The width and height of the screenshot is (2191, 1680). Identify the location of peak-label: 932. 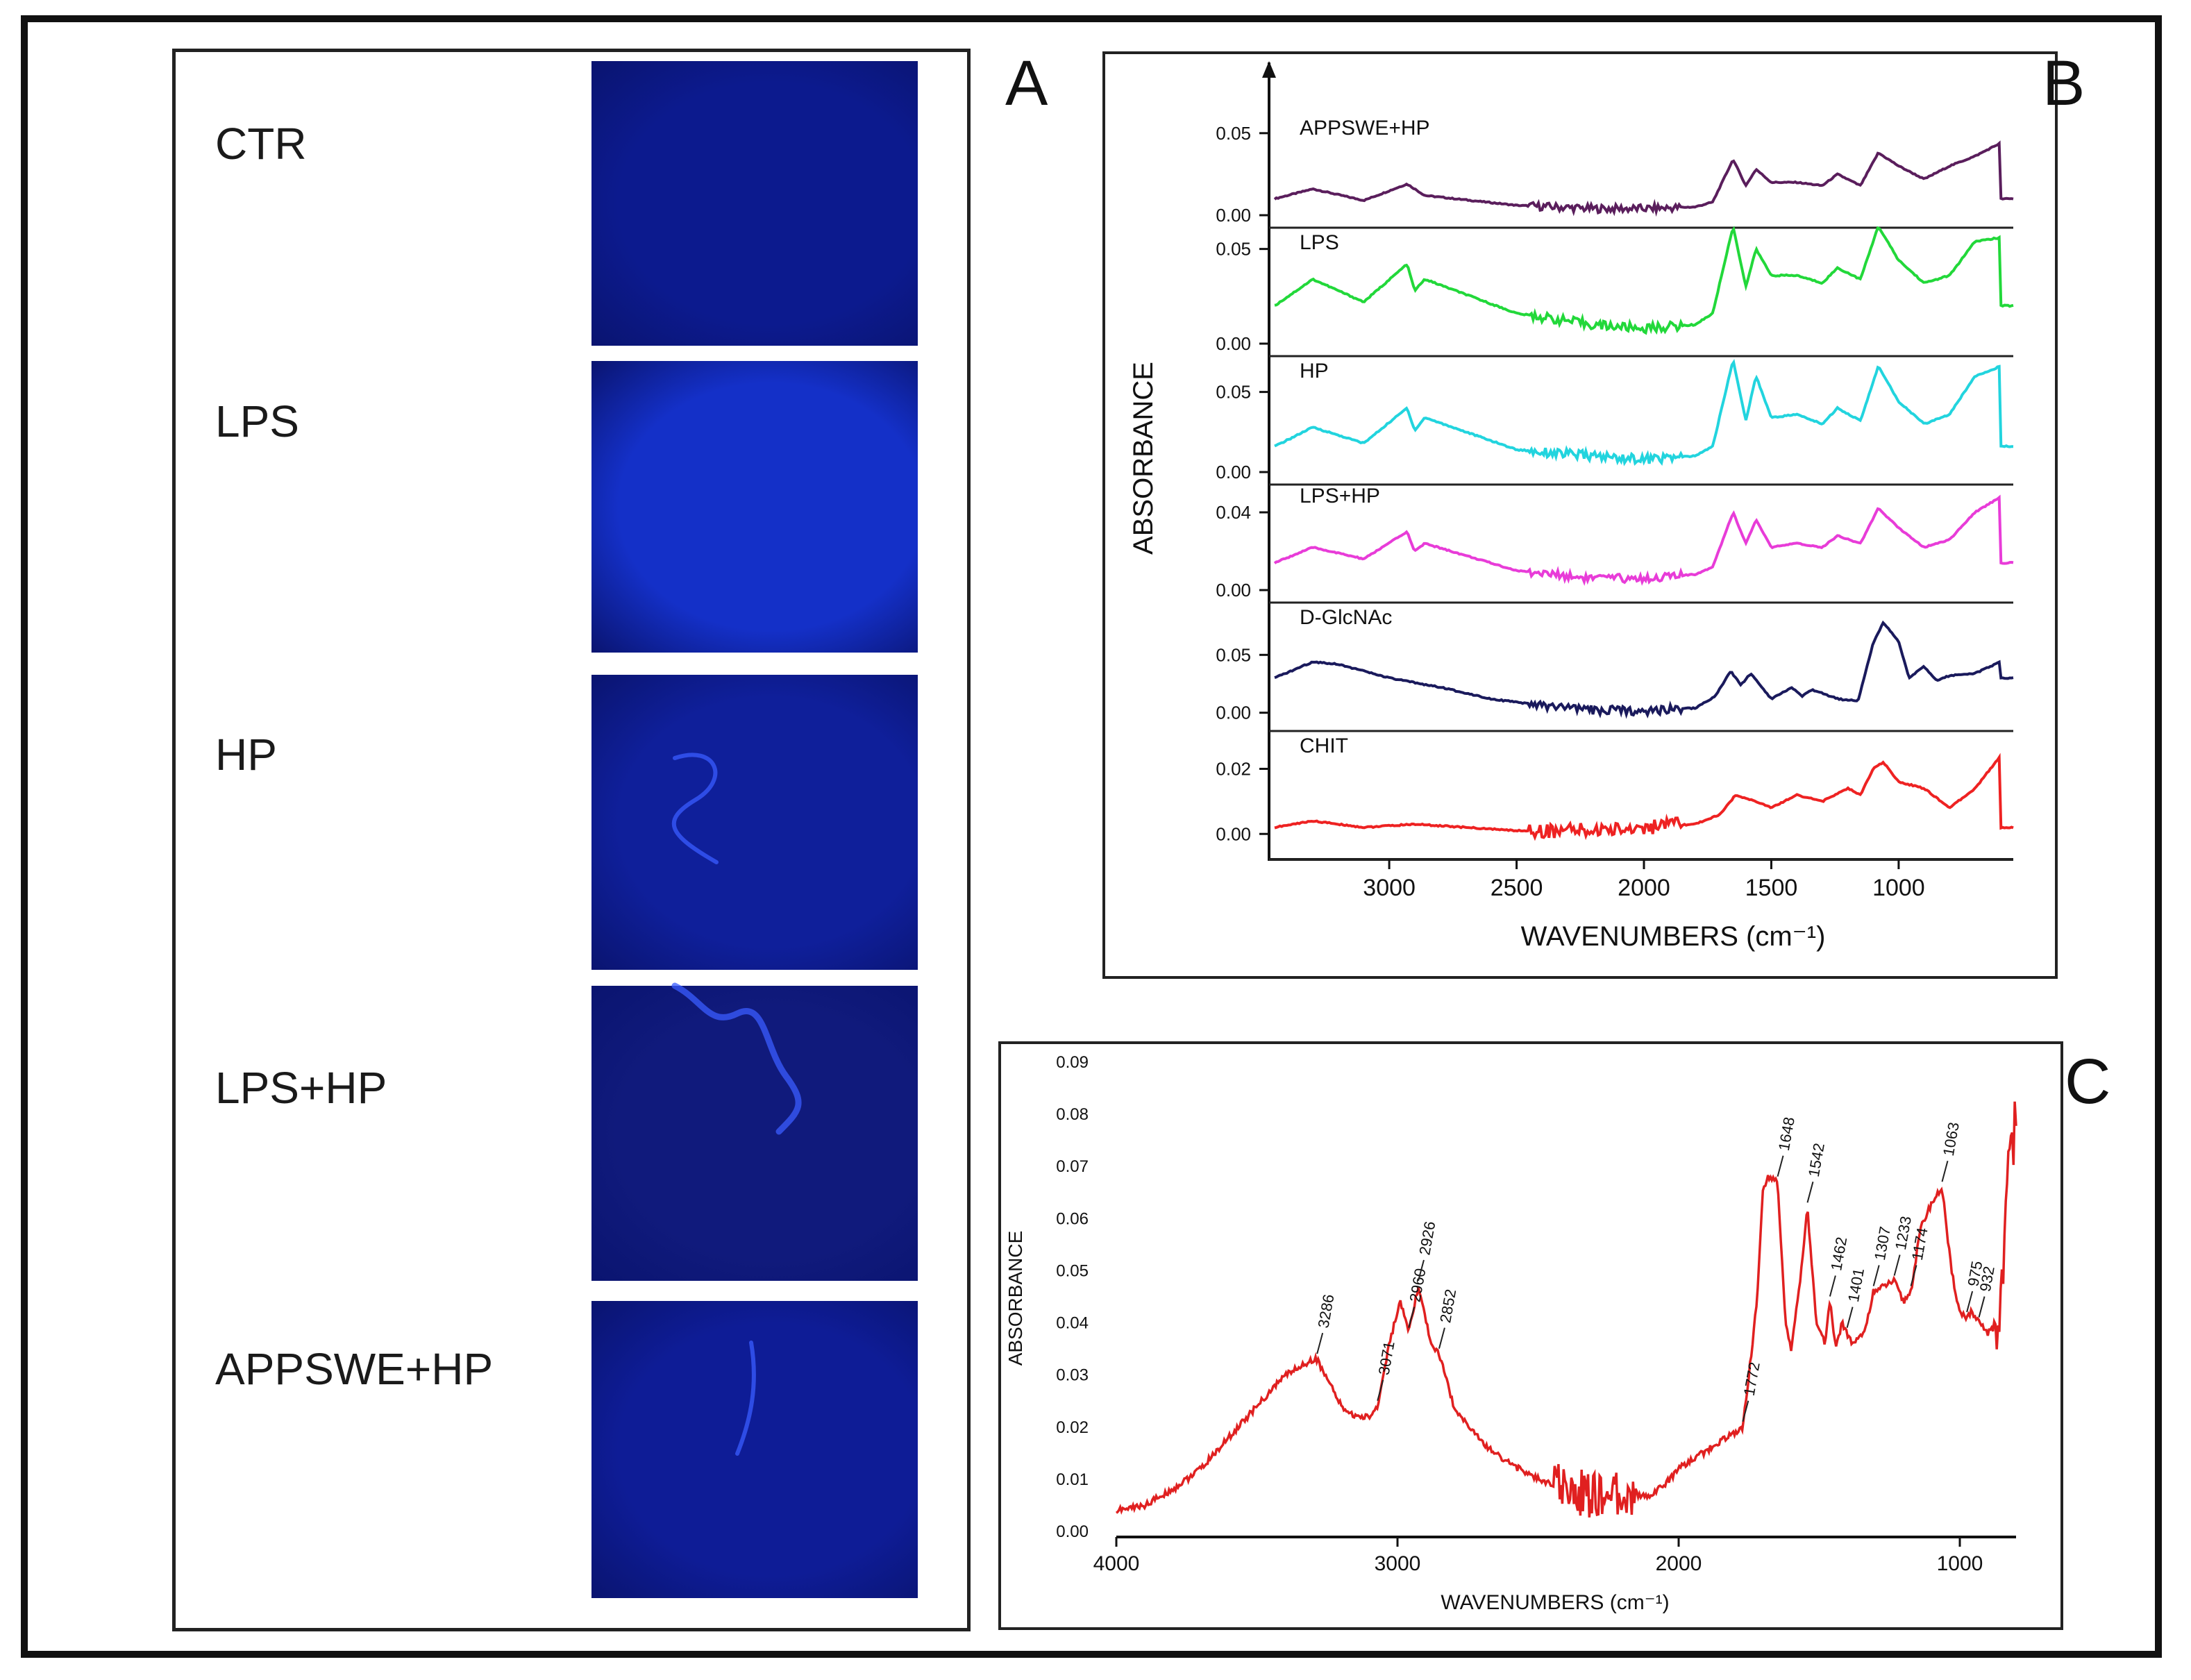
(1987, 1279).